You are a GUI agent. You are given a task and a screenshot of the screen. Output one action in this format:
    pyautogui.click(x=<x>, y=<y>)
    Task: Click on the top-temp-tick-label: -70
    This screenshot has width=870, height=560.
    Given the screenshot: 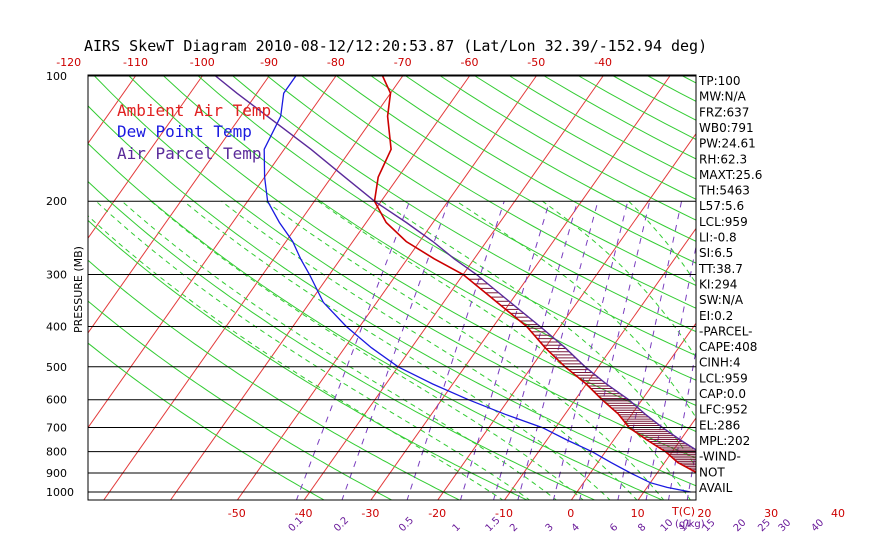 What is the action you would take?
    pyautogui.click(x=403, y=62)
    